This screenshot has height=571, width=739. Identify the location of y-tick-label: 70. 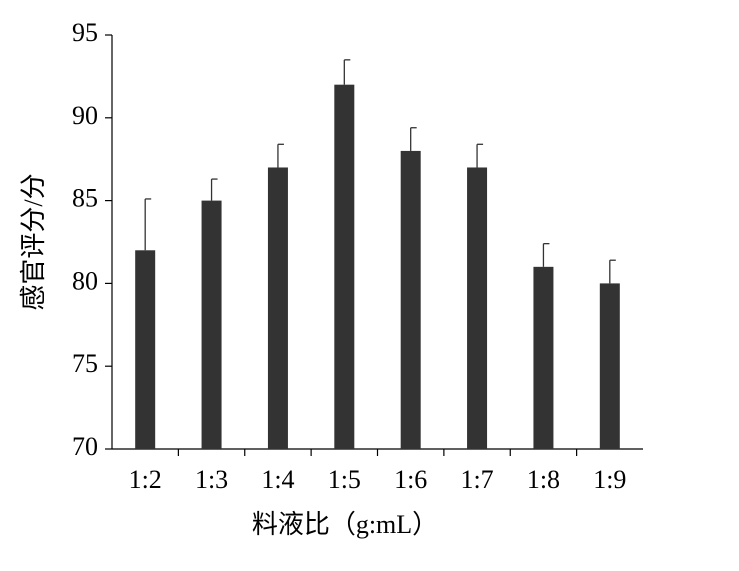
(85, 446).